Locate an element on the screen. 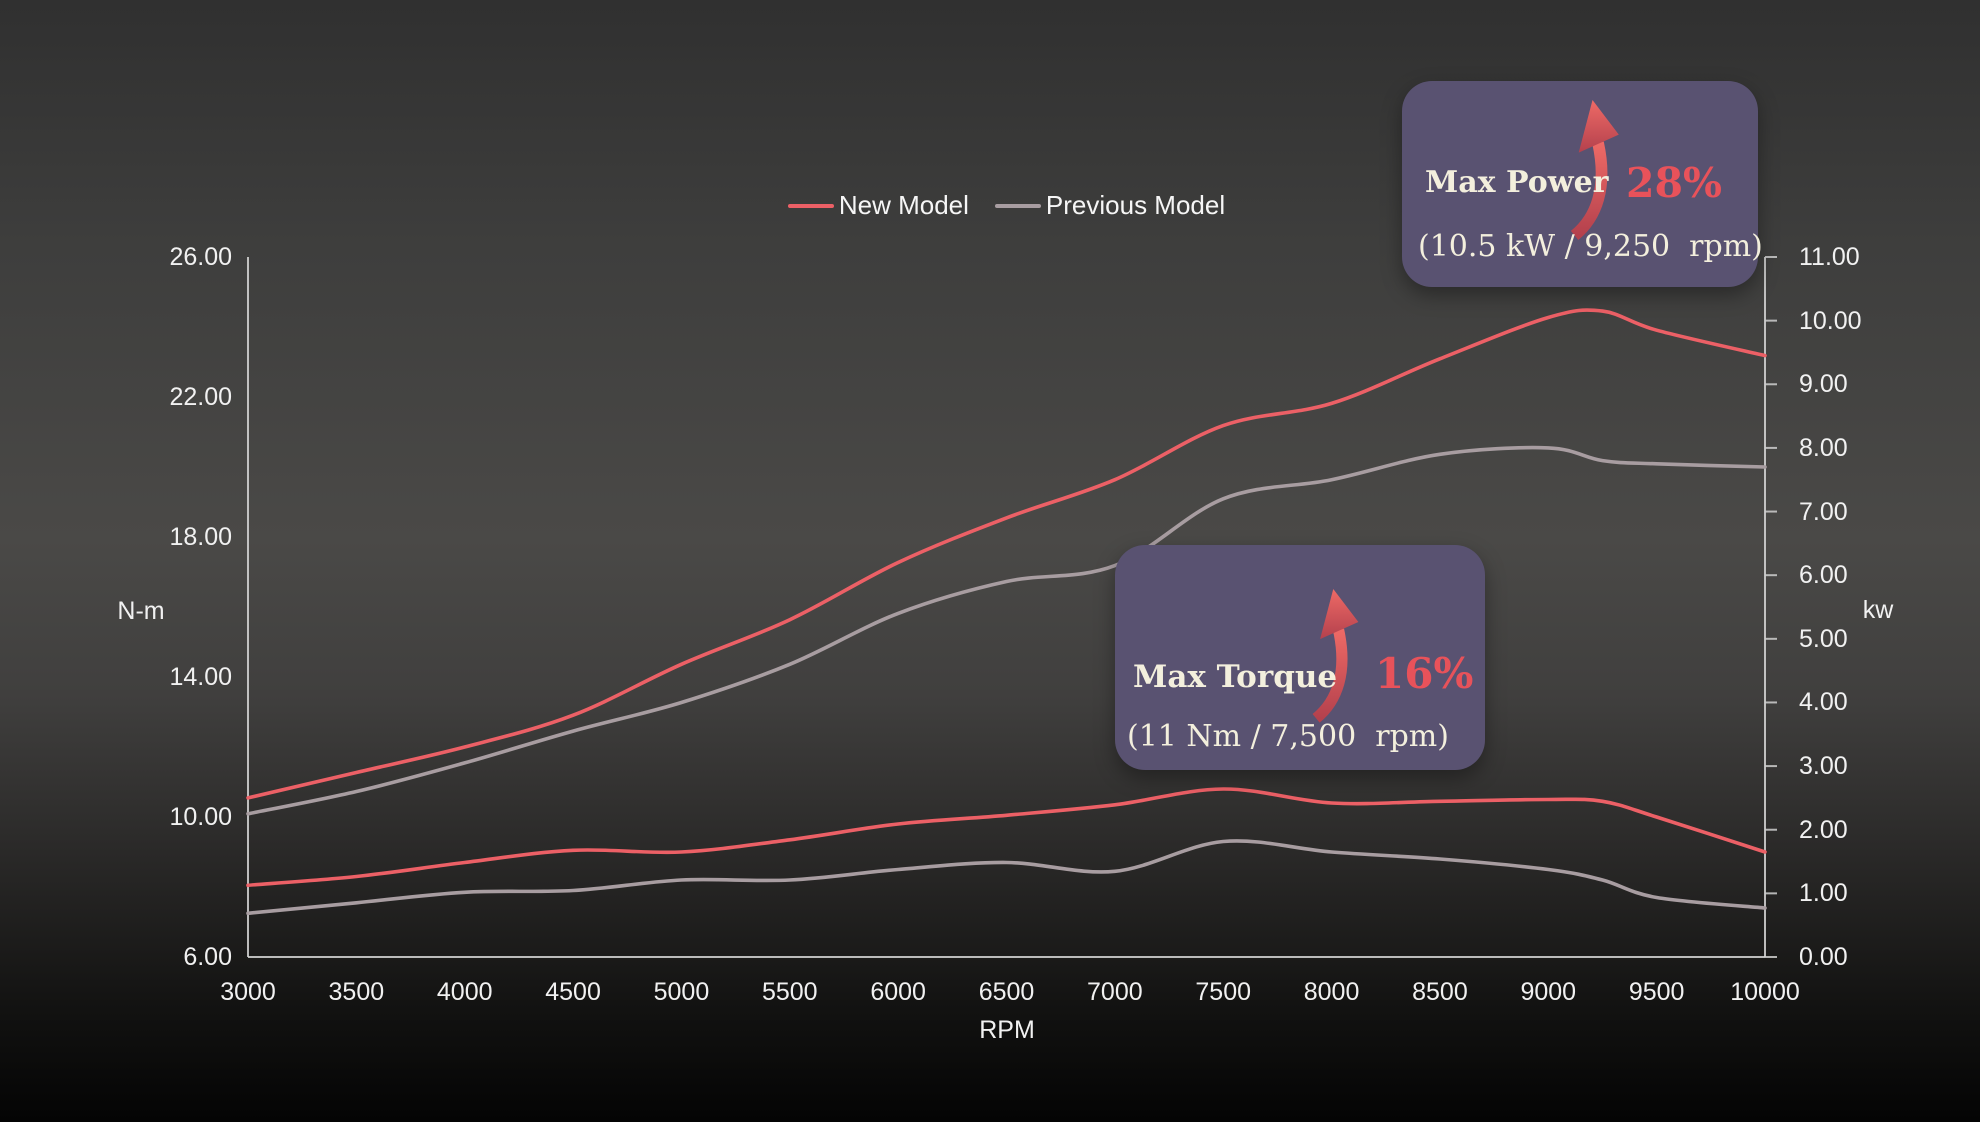 This screenshot has width=1980, height=1122. left-axis-unit-label: N-m is located at coordinates (141, 611).